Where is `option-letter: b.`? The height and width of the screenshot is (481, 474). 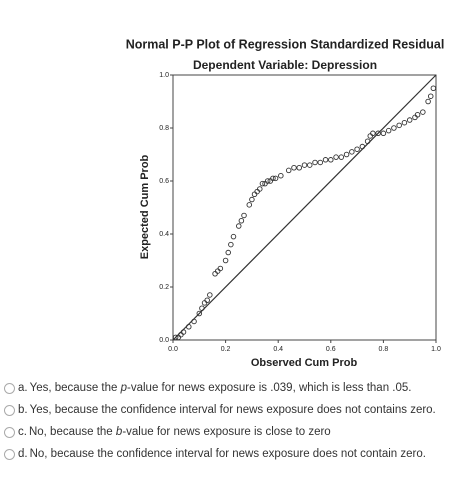 option-letter: b. is located at coordinates (23, 410).